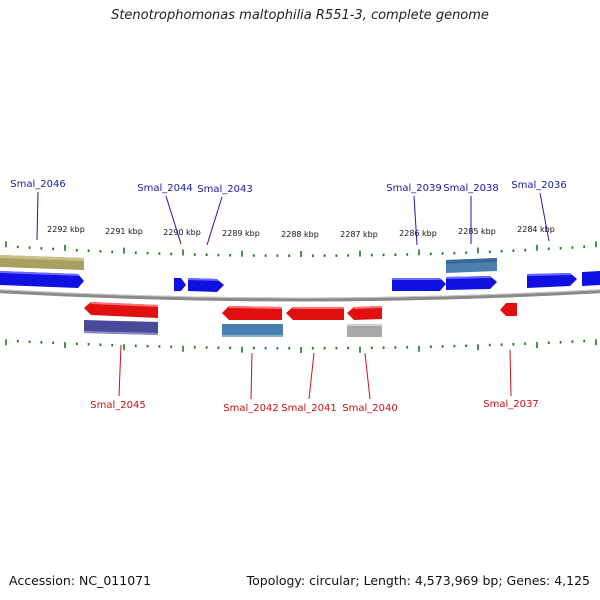  I want to click on gene-label: Smal_2046, so click(37, 184).